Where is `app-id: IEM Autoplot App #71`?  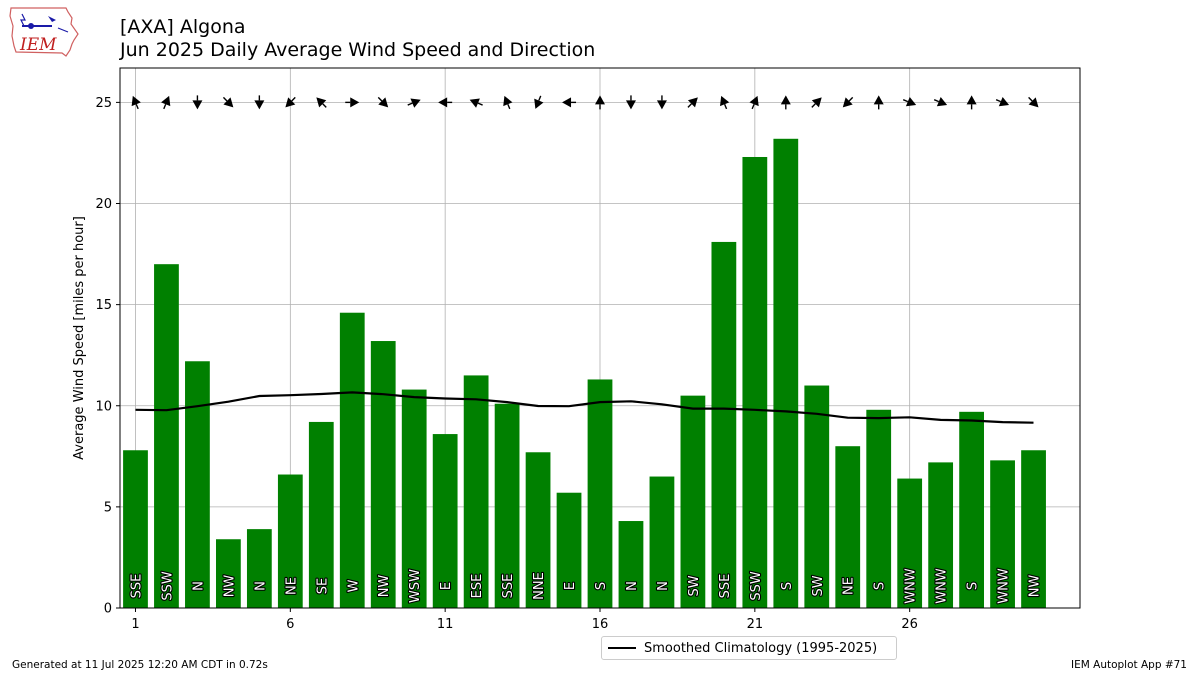
app-id: IEM Autoplot App #71 is located at coordinates (1129, 665).